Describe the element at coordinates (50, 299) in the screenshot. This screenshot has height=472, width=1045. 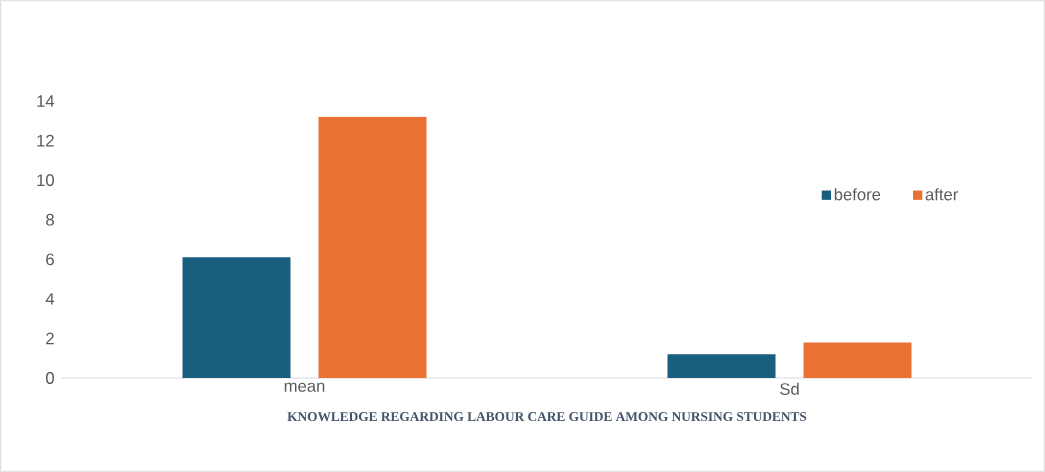
I see `y-tick-label: 4` at that location.